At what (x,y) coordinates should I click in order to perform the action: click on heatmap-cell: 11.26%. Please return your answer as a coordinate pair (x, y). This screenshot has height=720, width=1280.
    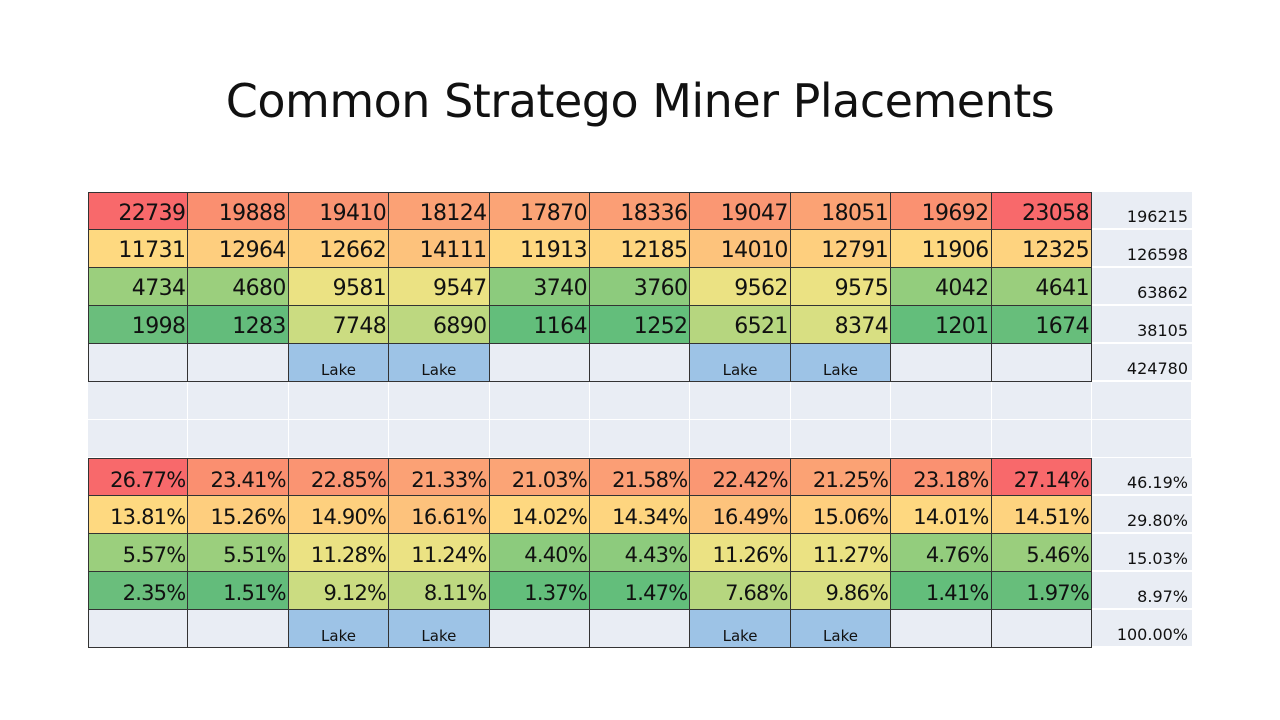
    Looking at the image, I should click on (740, 553).